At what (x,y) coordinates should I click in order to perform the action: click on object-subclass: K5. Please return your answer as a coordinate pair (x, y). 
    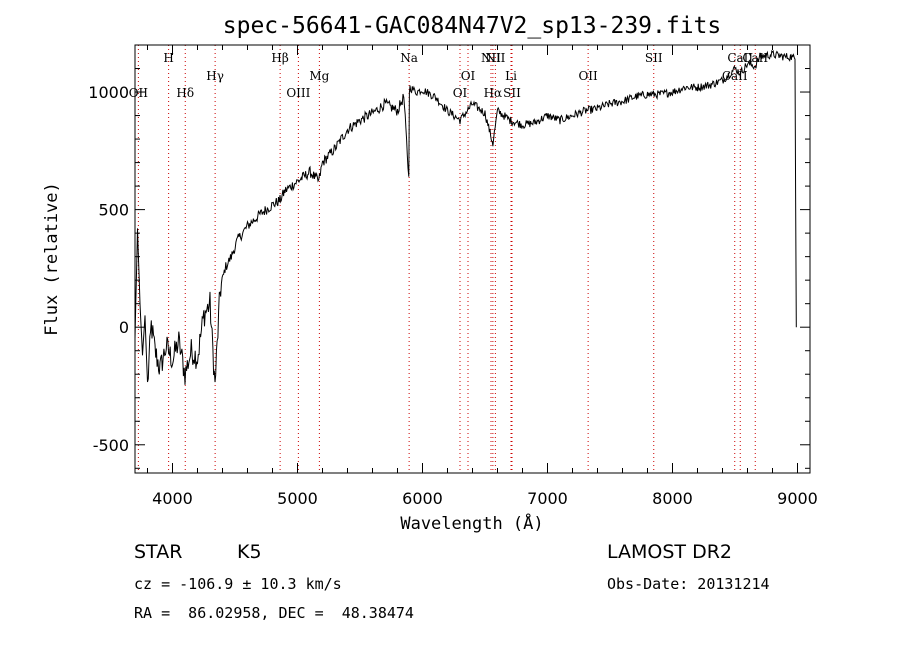
    Looking at the image, I should click on (249, 552).